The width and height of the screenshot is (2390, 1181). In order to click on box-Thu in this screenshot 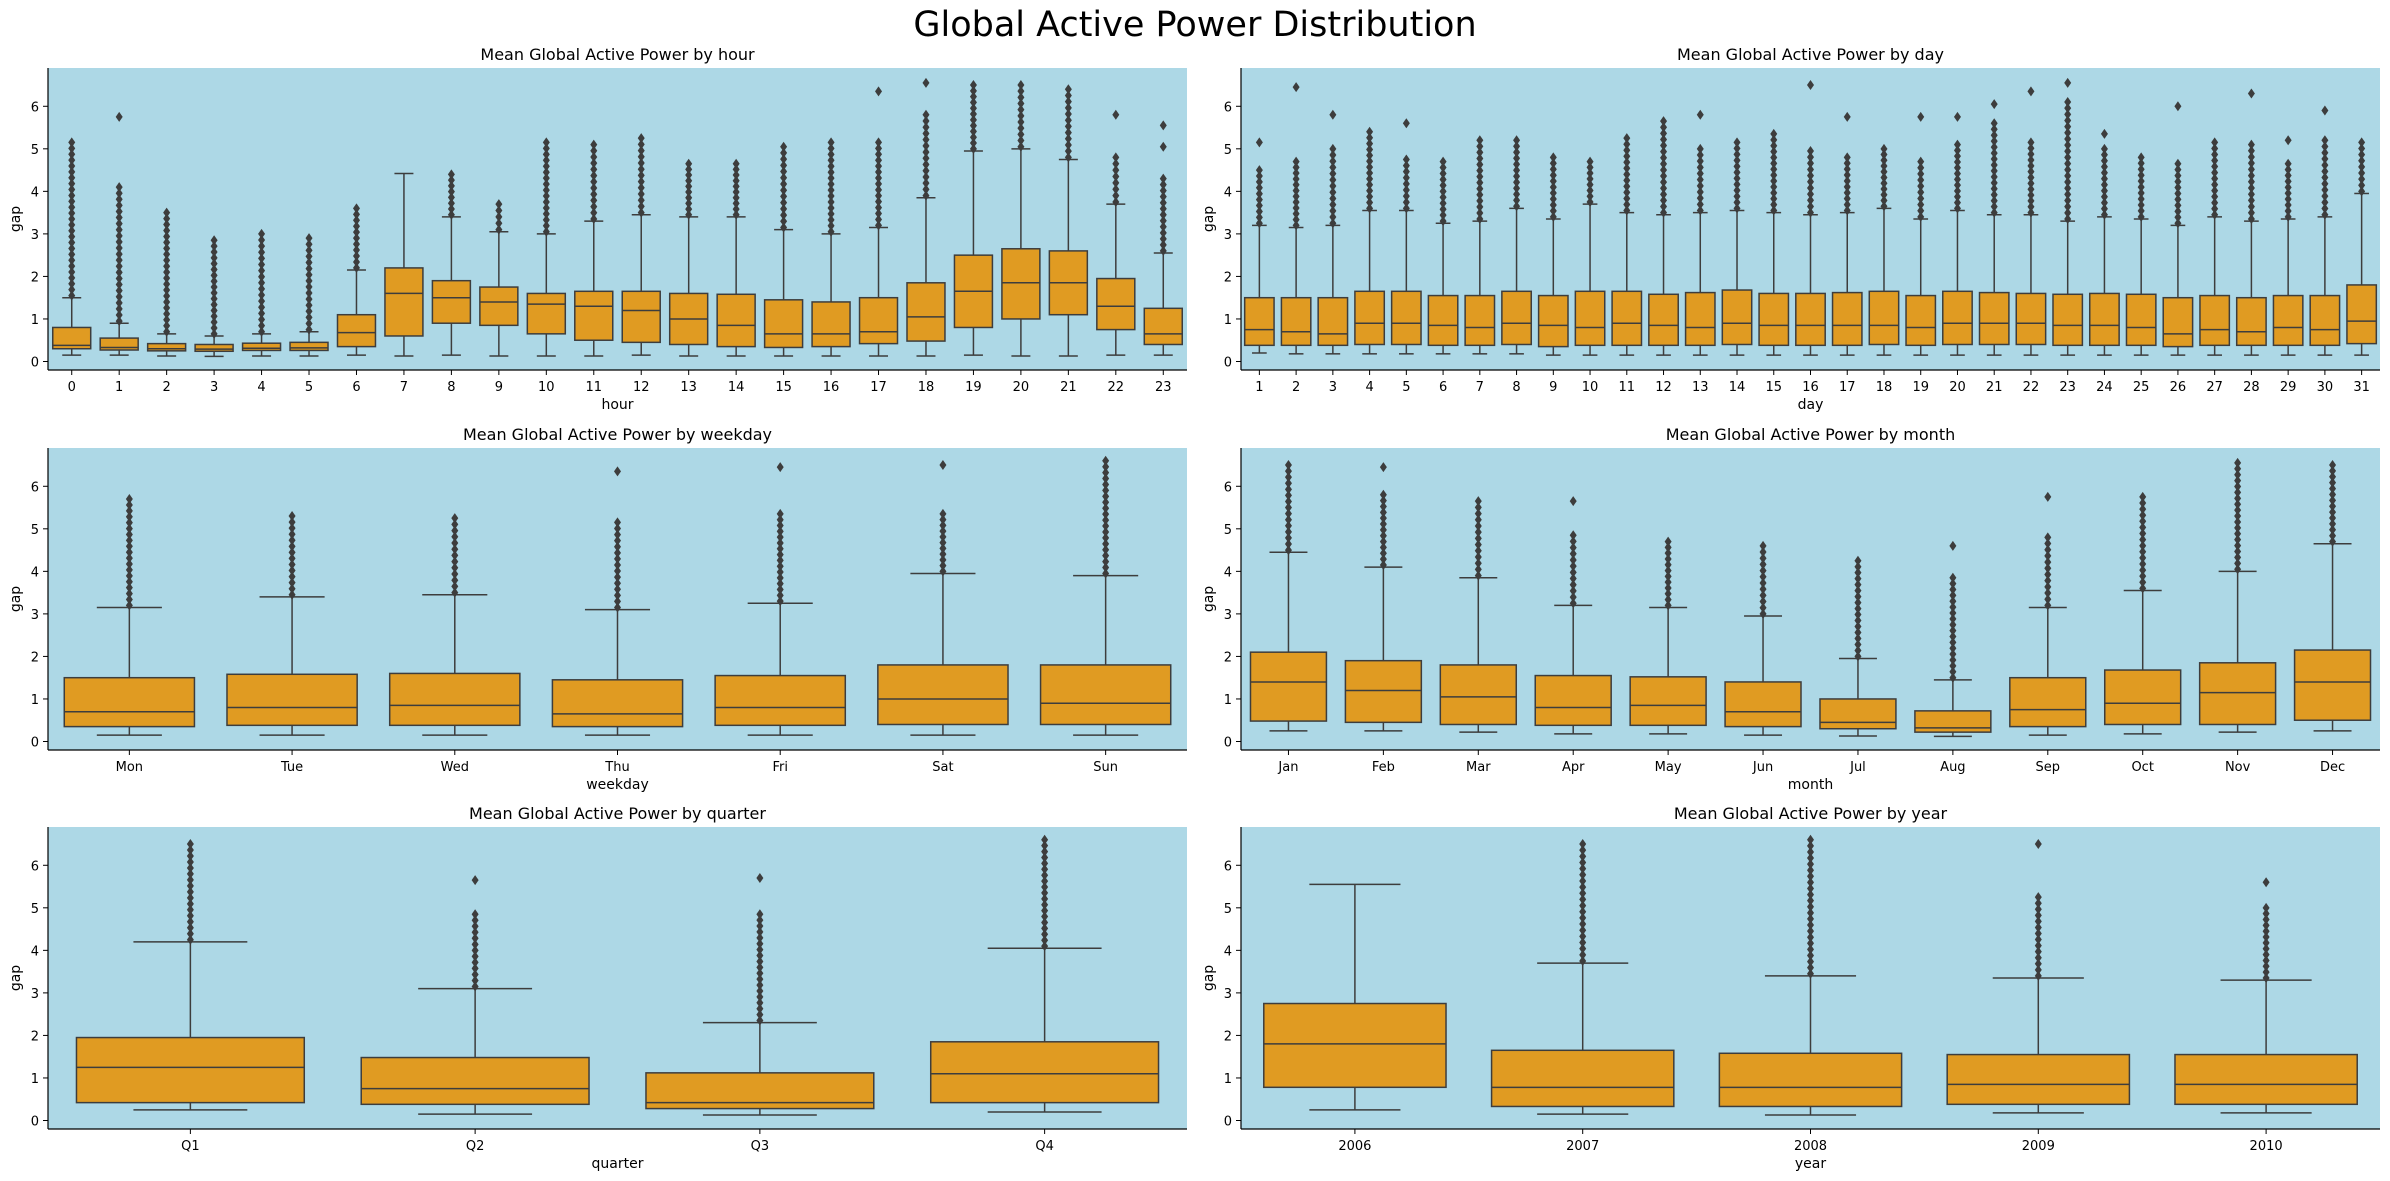, I will do `click(617, 601)`.